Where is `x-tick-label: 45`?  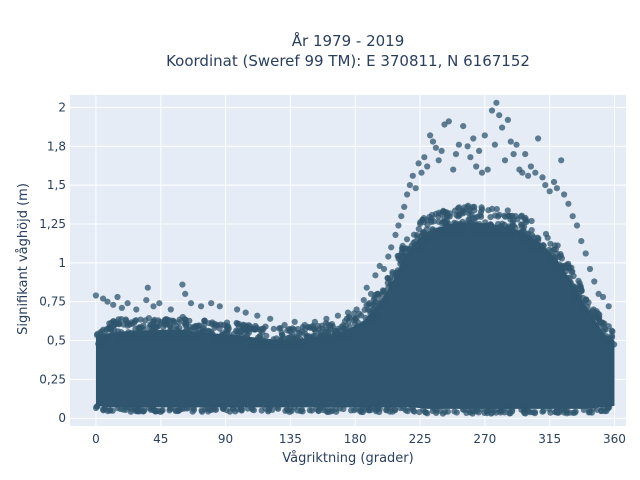 x-tick-label: 45 is located at coordinates (160, 439).